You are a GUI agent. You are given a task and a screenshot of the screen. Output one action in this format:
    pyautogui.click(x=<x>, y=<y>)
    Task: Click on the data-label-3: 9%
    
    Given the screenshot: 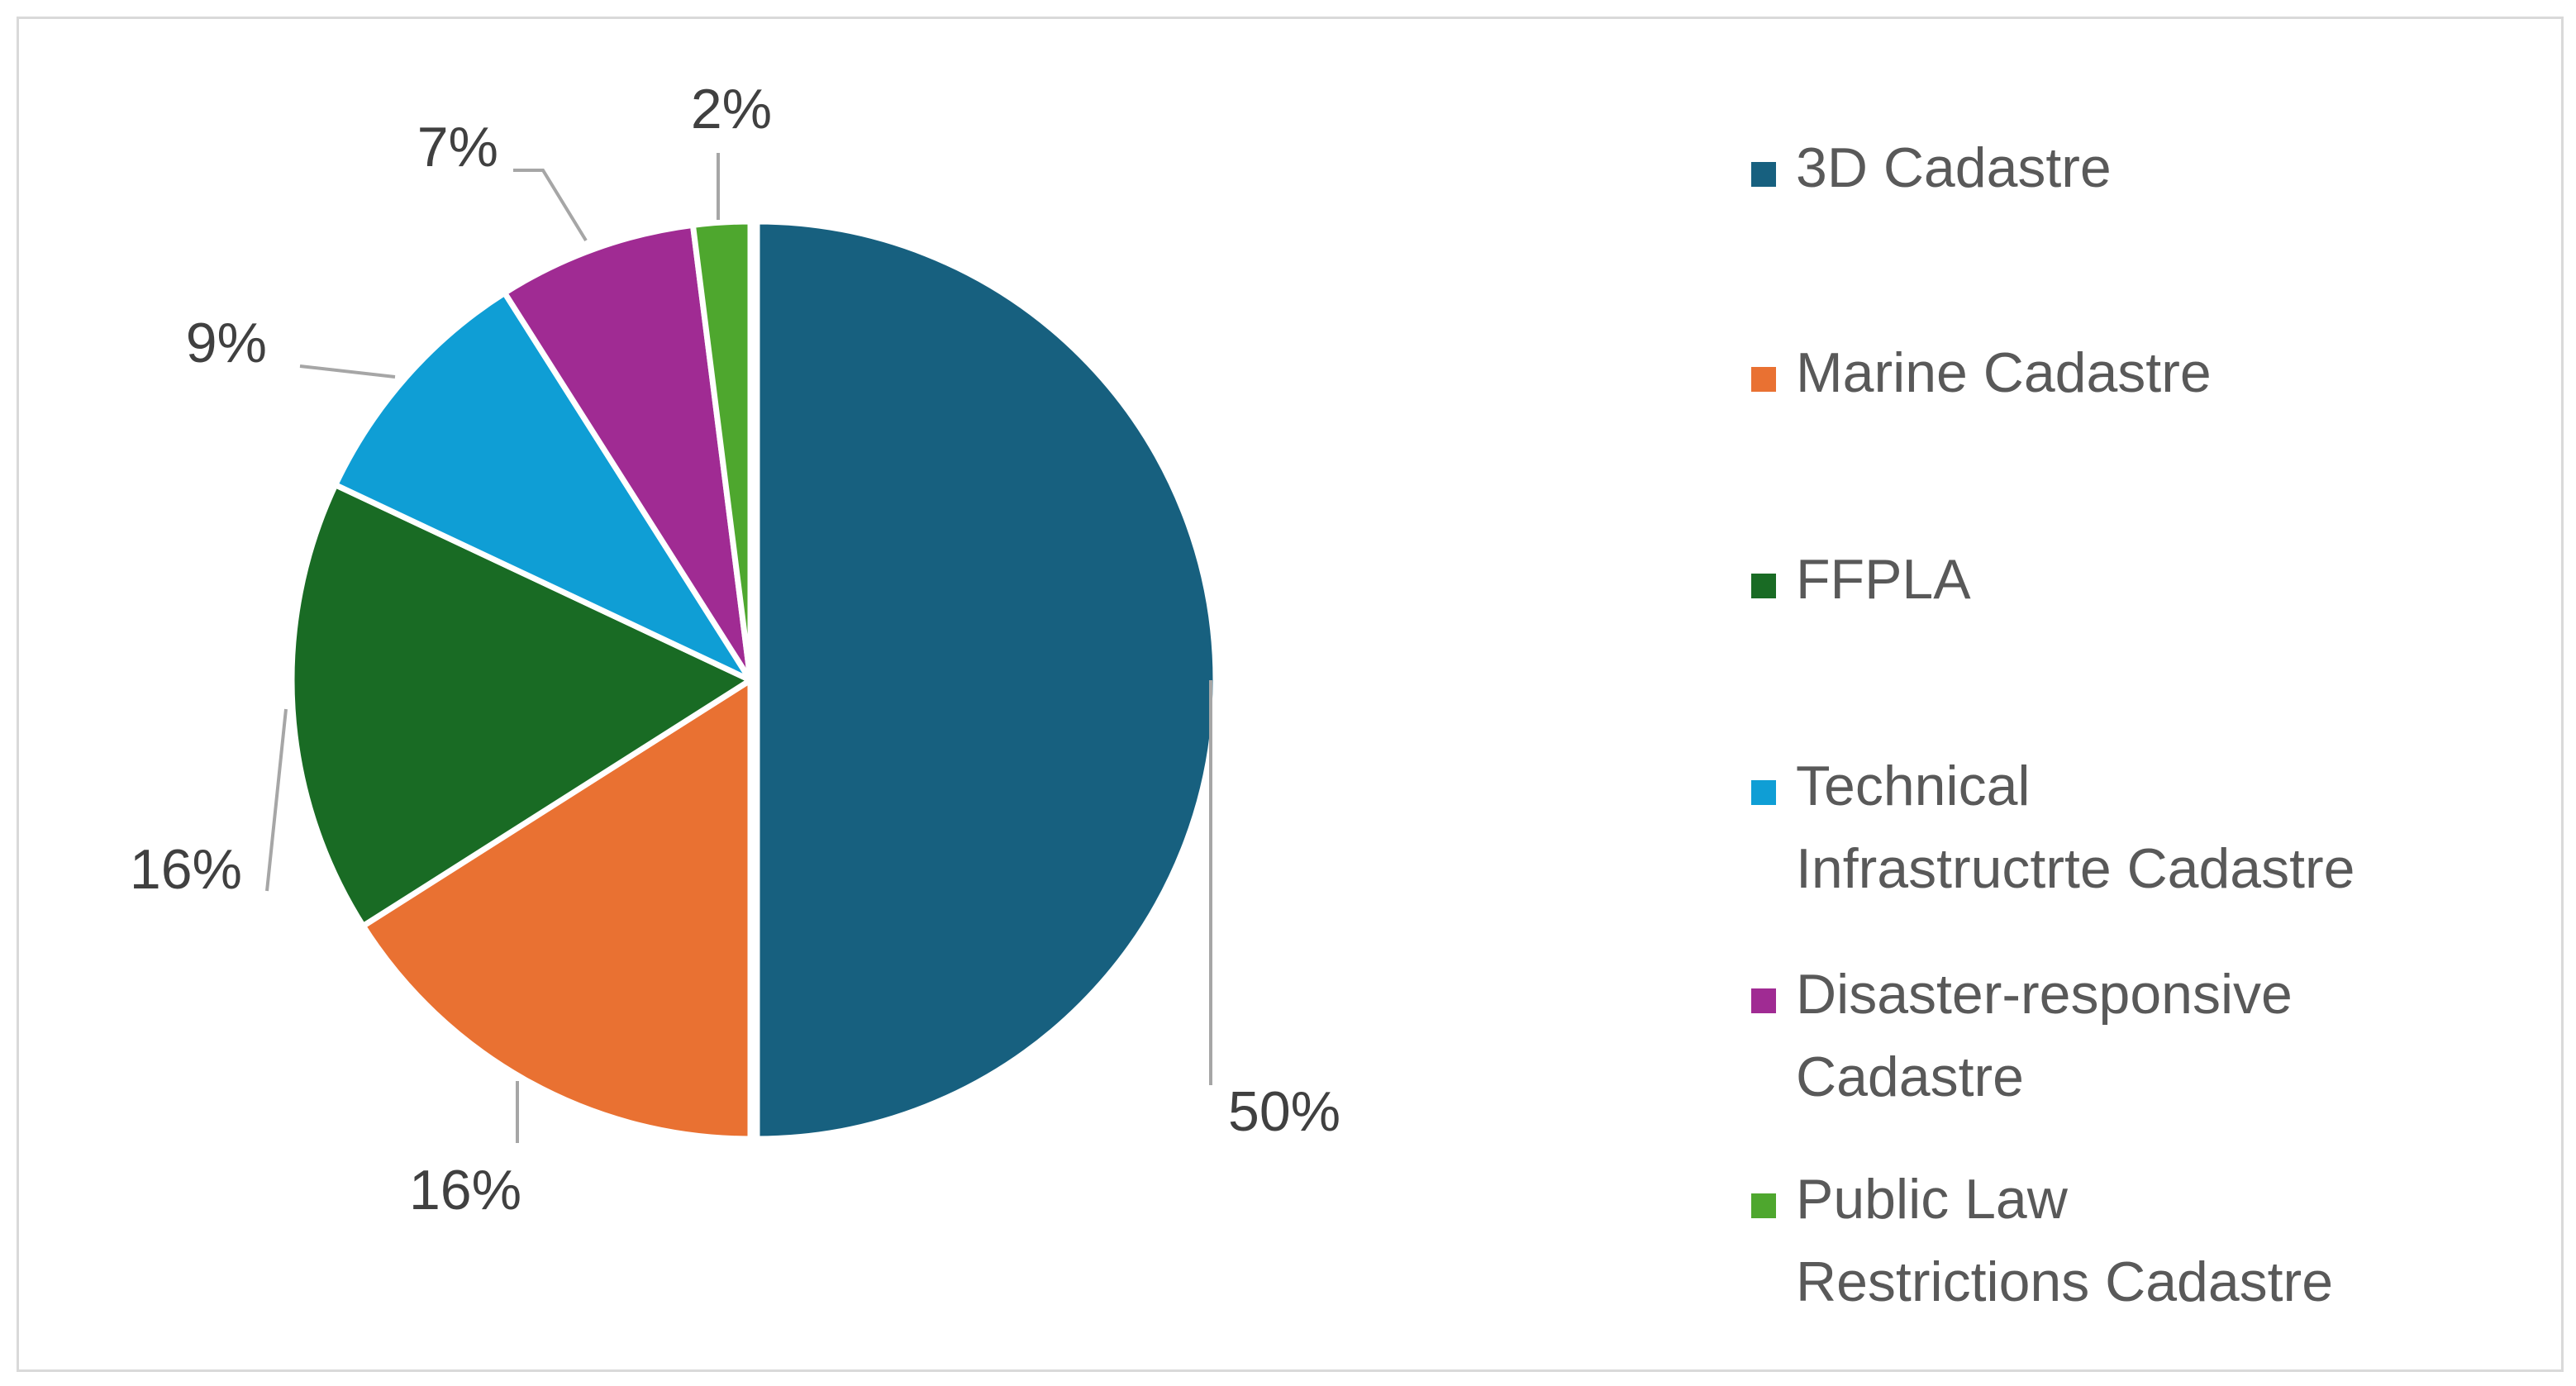 What is the action you would take?
    pyautogui.click(x=227, y=343)
    